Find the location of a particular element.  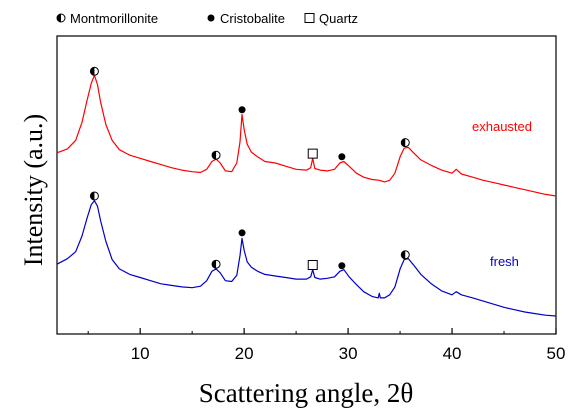

legend-entry-quartz: Quartz is located at coordinates (331, 18).